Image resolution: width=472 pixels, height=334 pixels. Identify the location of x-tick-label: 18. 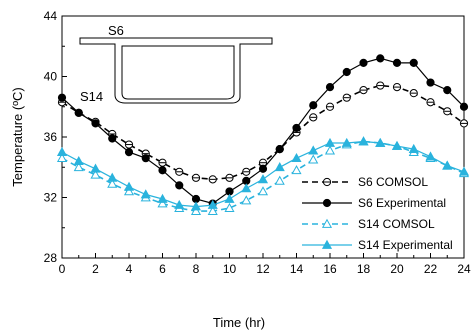
(364, 269).